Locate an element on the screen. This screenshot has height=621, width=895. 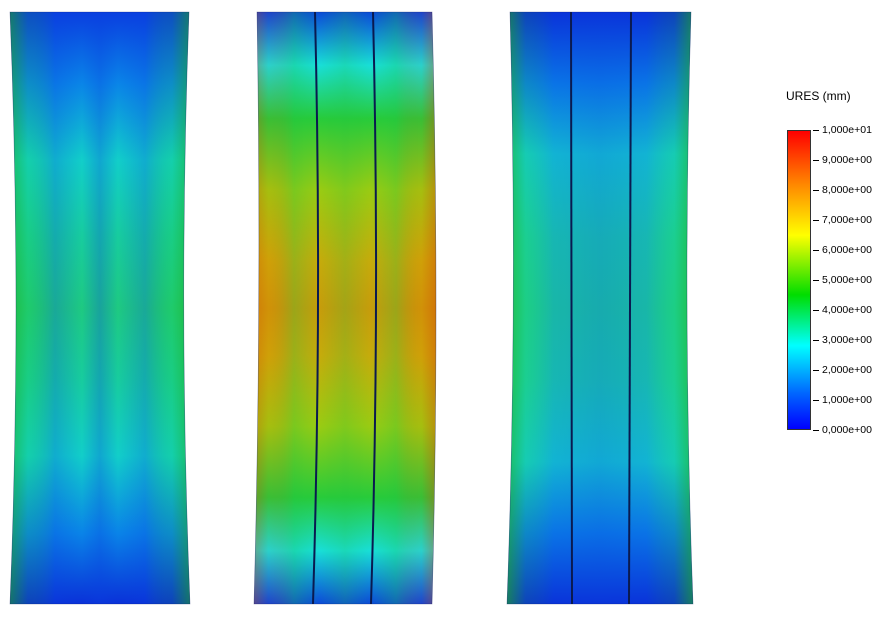
legend-label: 0,000e+00 is located at coordinates (847, 430).